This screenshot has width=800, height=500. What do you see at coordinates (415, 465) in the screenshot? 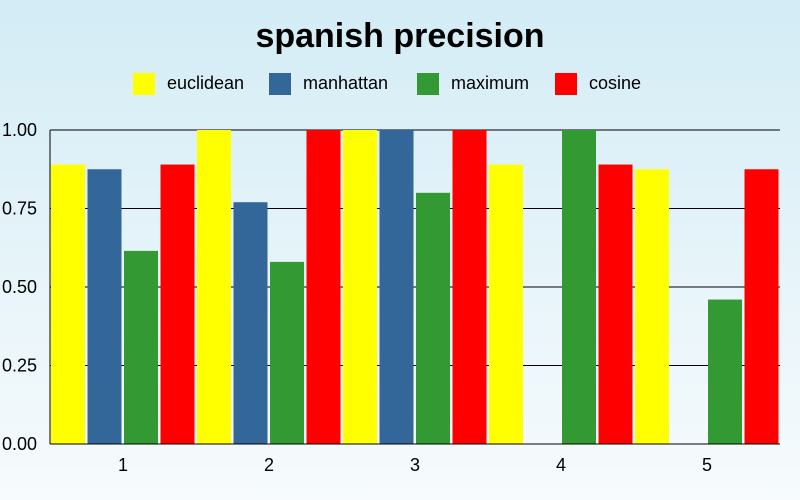
I see `x-tick-label: 3` at bounding box center [415, 465].